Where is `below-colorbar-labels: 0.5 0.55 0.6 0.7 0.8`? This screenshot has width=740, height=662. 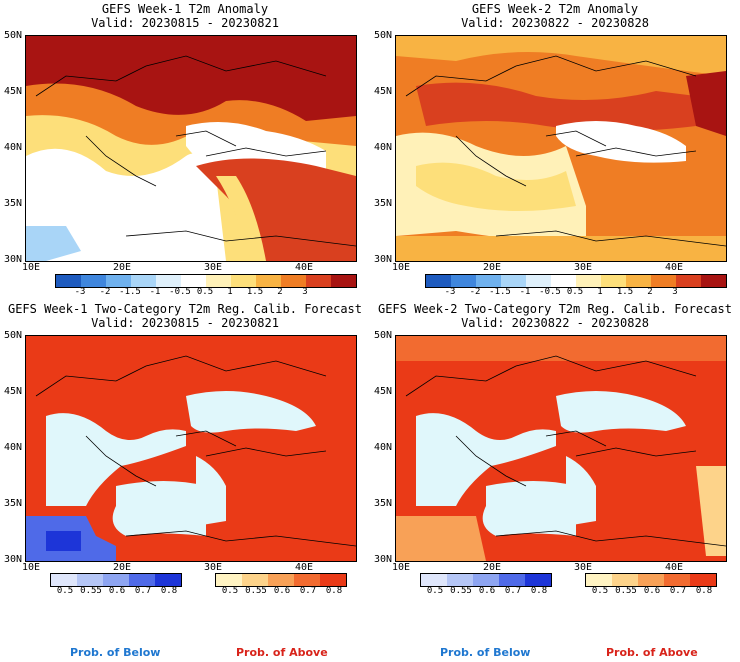
below-colorbar-labels: 0.5 0.55 0.6 0.7 0.8 is located at coordinates (115, 592).